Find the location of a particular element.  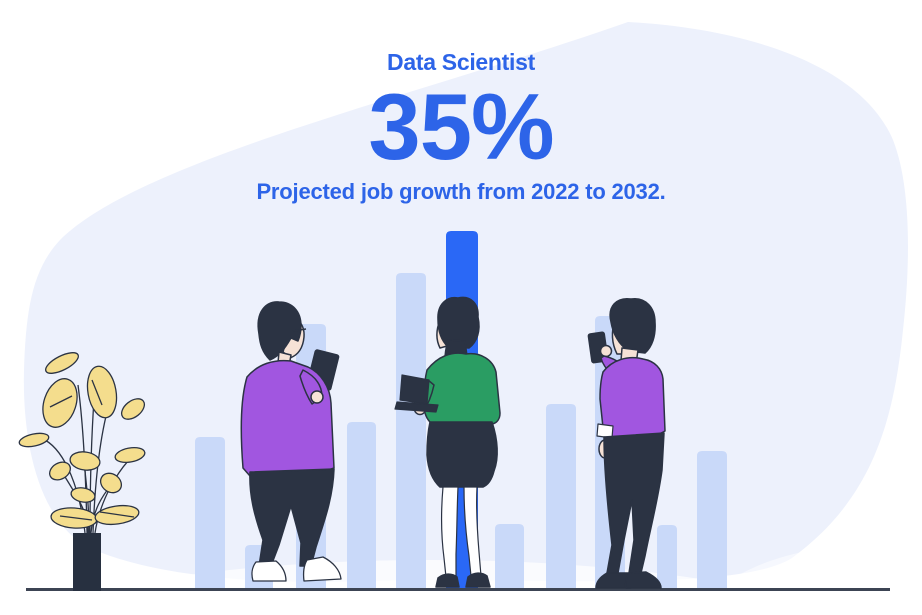

woman-top is located at coordinates (462, 388).